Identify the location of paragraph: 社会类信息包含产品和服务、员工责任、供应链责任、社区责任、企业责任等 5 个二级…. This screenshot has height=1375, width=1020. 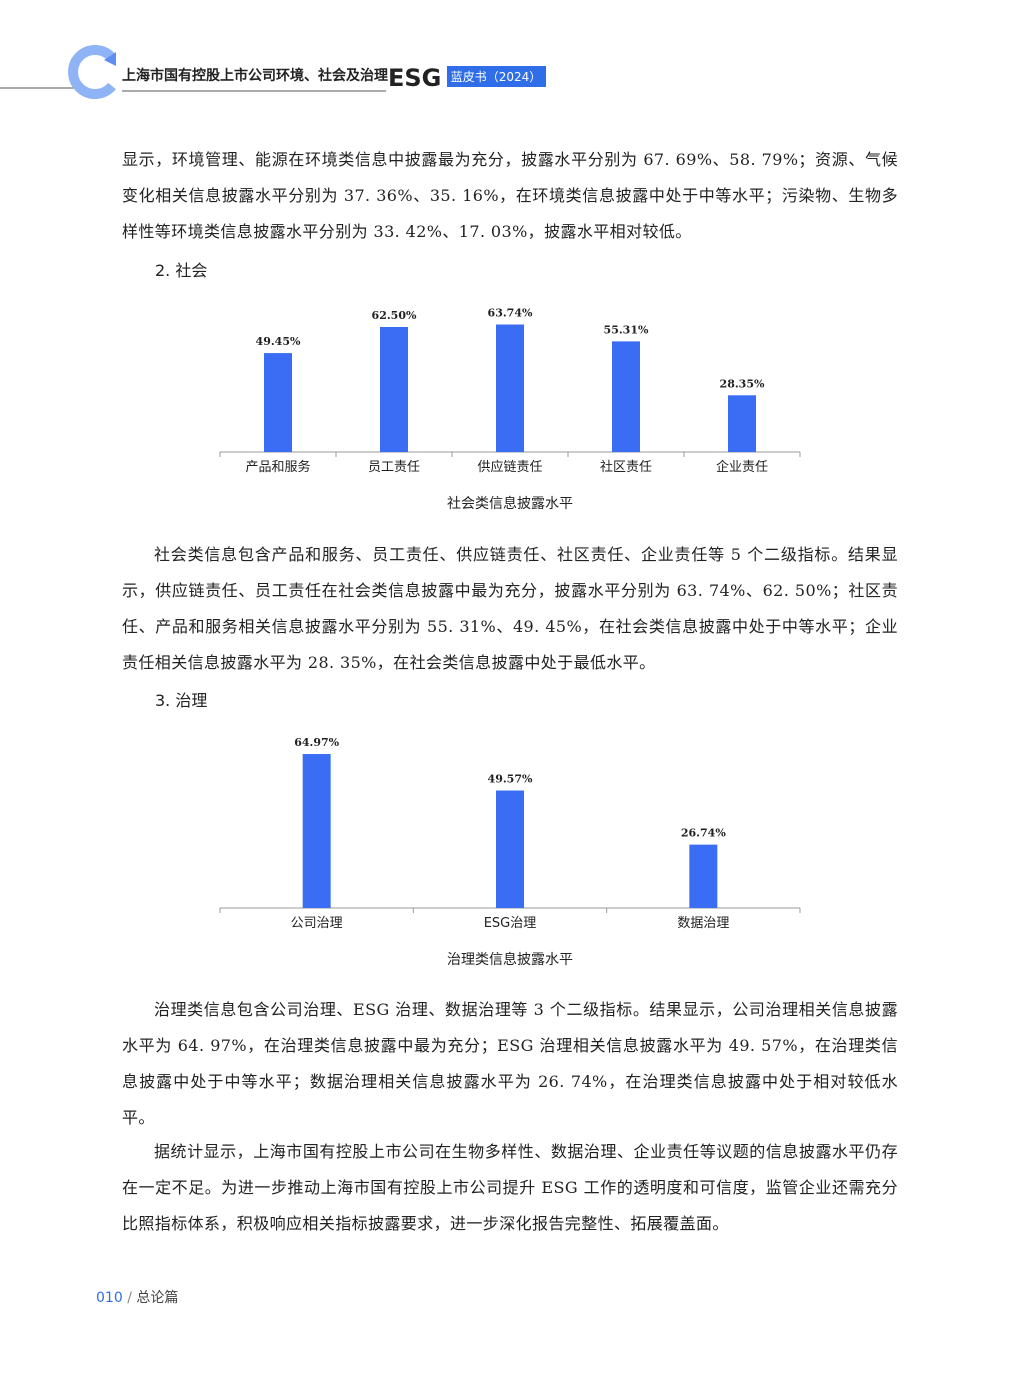
(510, 608).